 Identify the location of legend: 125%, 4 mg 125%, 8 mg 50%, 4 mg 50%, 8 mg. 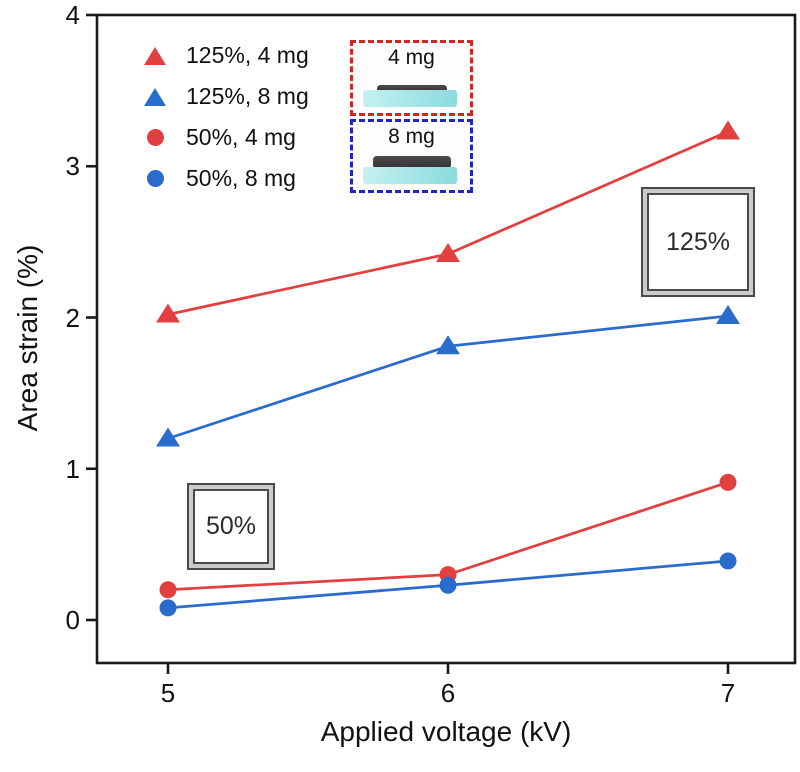
(220, 117).